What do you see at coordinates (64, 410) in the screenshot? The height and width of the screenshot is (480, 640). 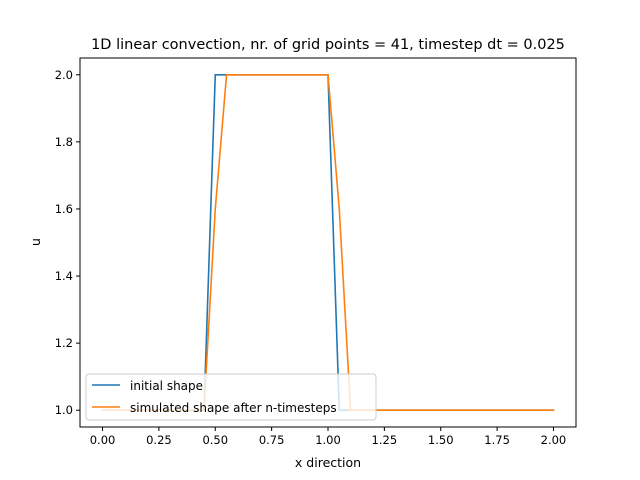 I see `y-tick-label: 1.0` at bounding box center [64, 410].